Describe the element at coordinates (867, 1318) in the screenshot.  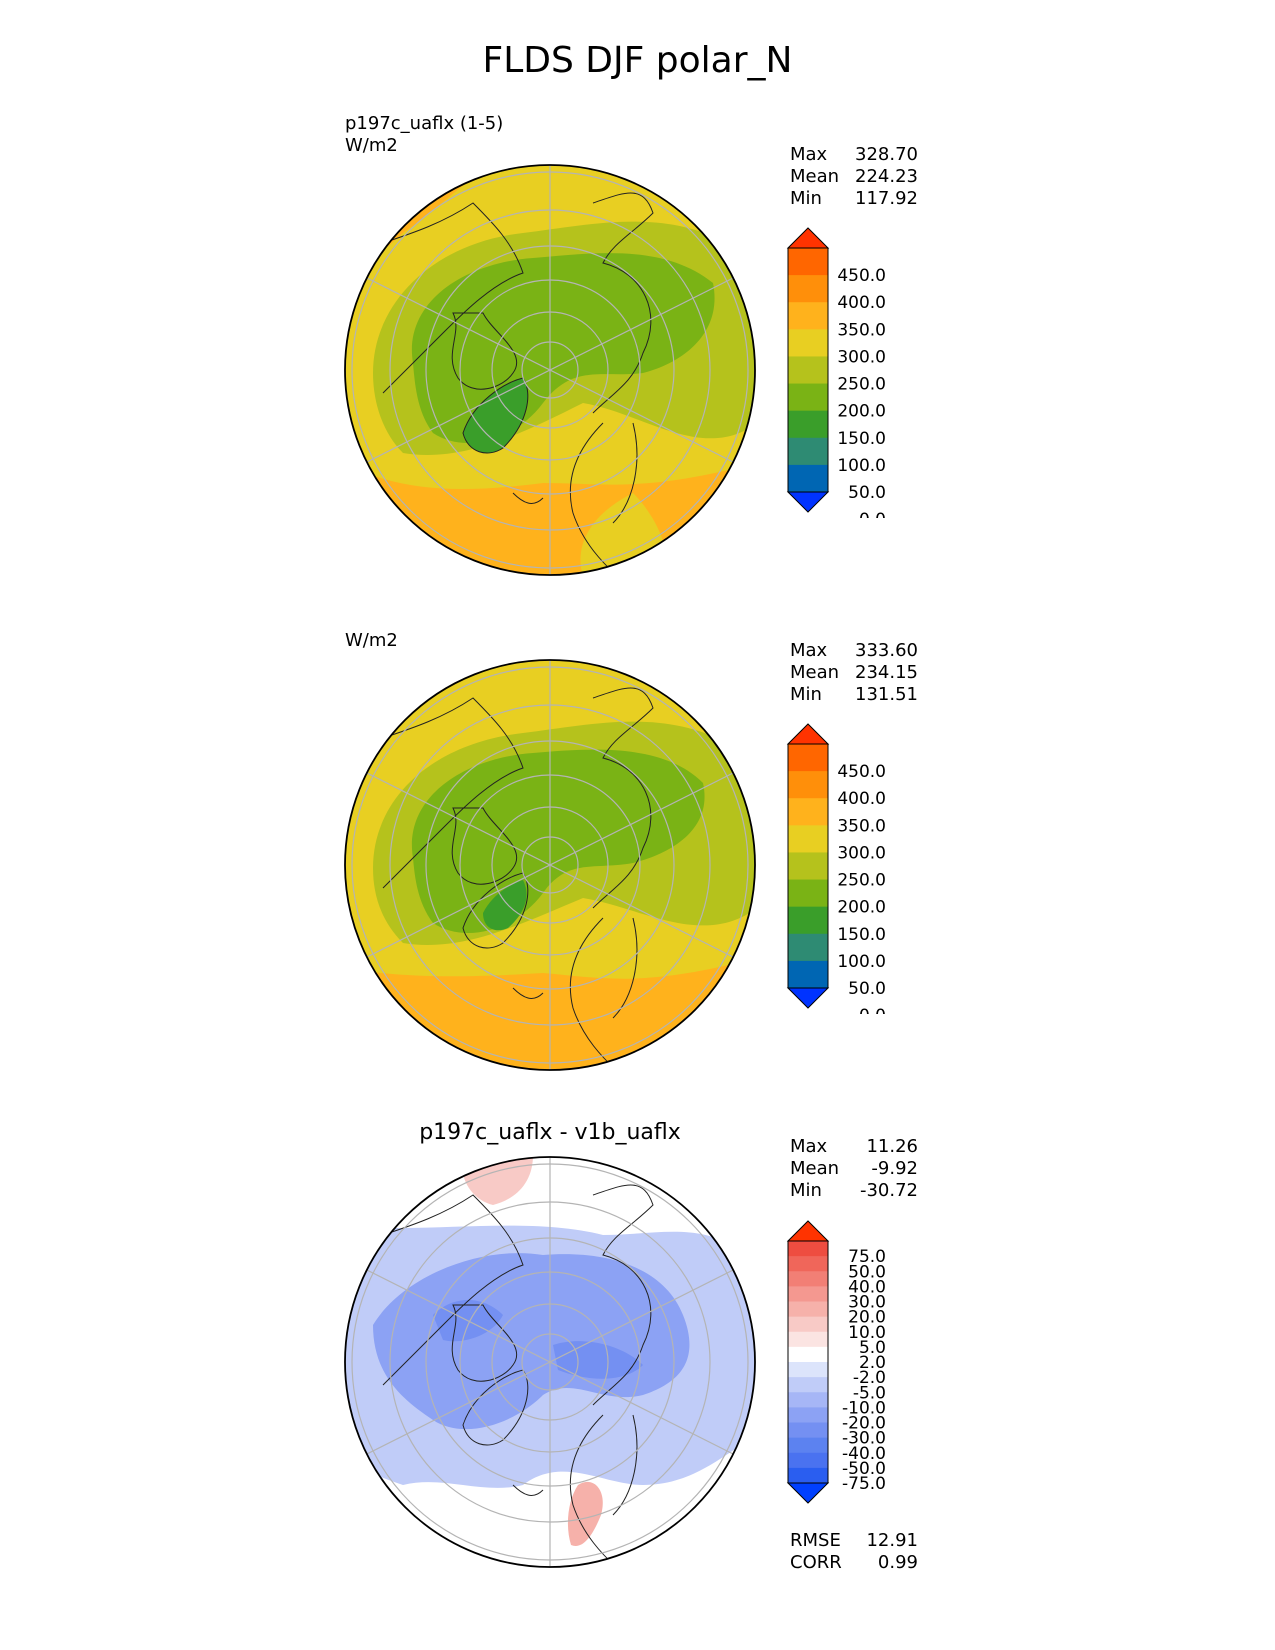
I see `panel3-colorbar-tick-label: 20.0` at that location.